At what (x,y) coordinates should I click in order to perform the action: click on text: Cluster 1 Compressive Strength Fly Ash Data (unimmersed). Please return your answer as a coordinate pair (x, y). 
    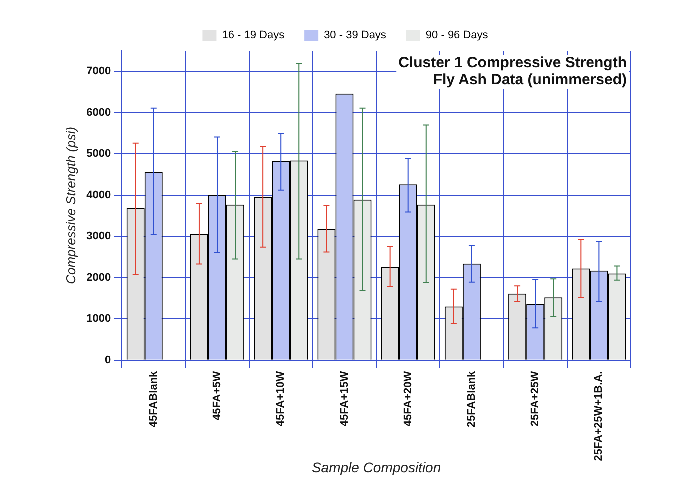
    Looking at the image, I should click on (512, 71).